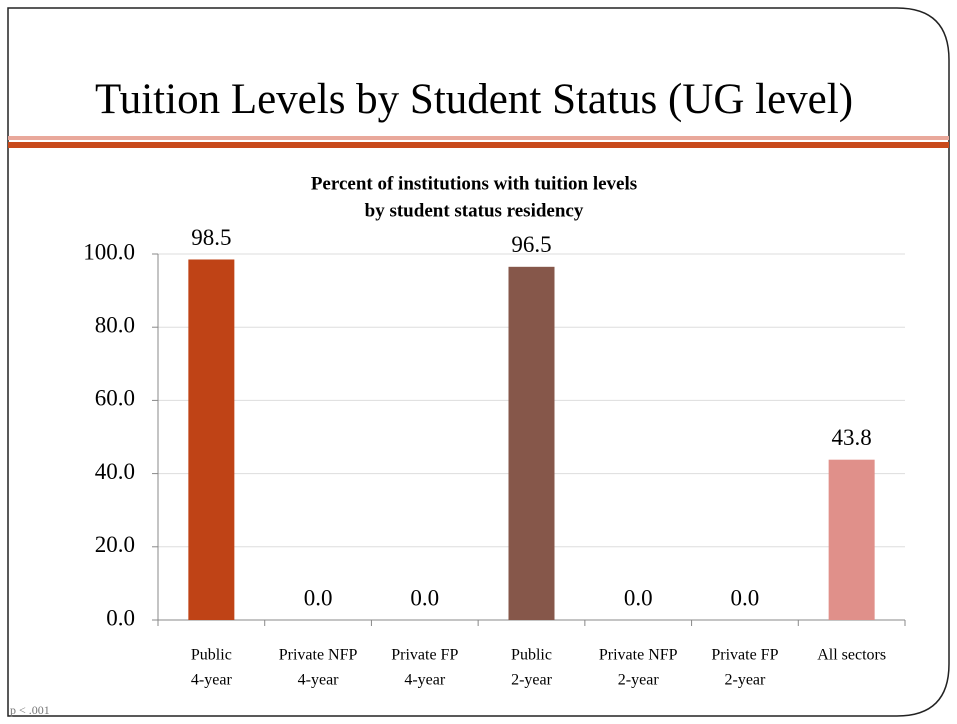  I want to click on x-tick-label: All sectors, so click(851, 655).